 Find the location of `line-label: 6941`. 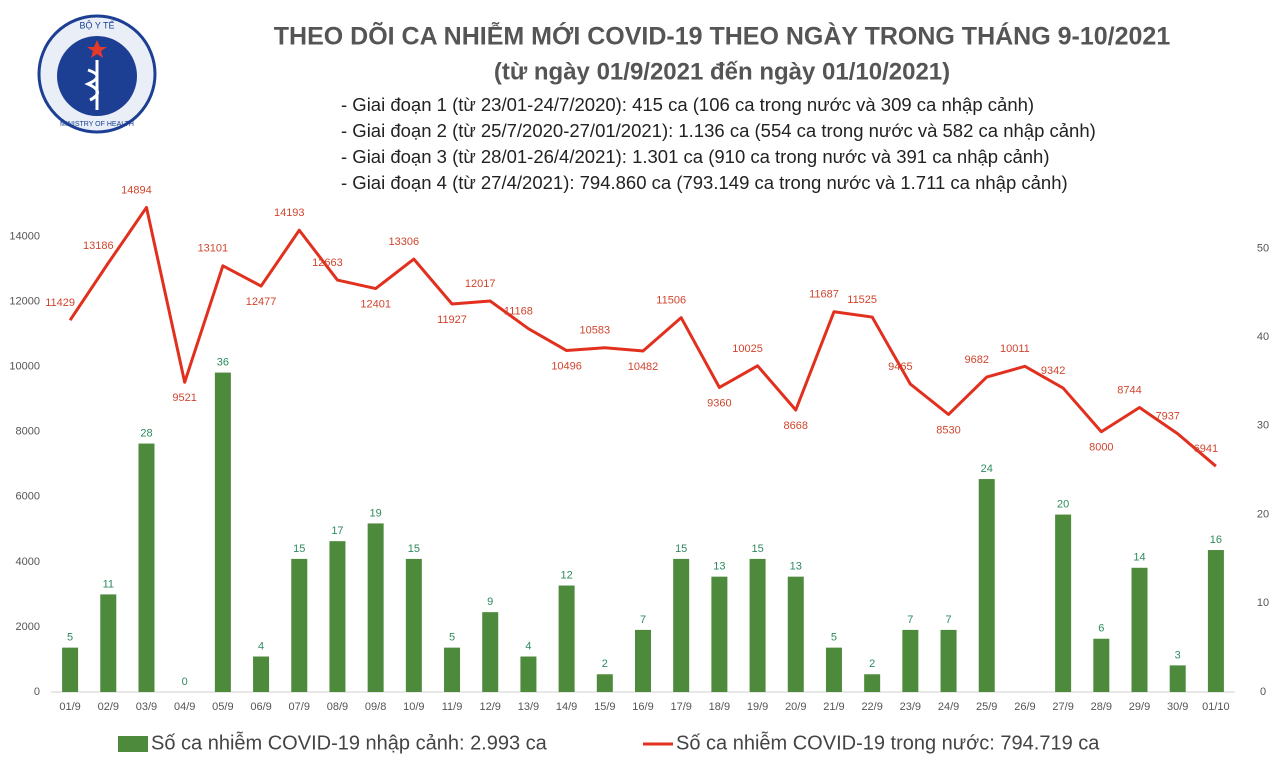

line-label: 6941 is located at coordinates (1206, 449).